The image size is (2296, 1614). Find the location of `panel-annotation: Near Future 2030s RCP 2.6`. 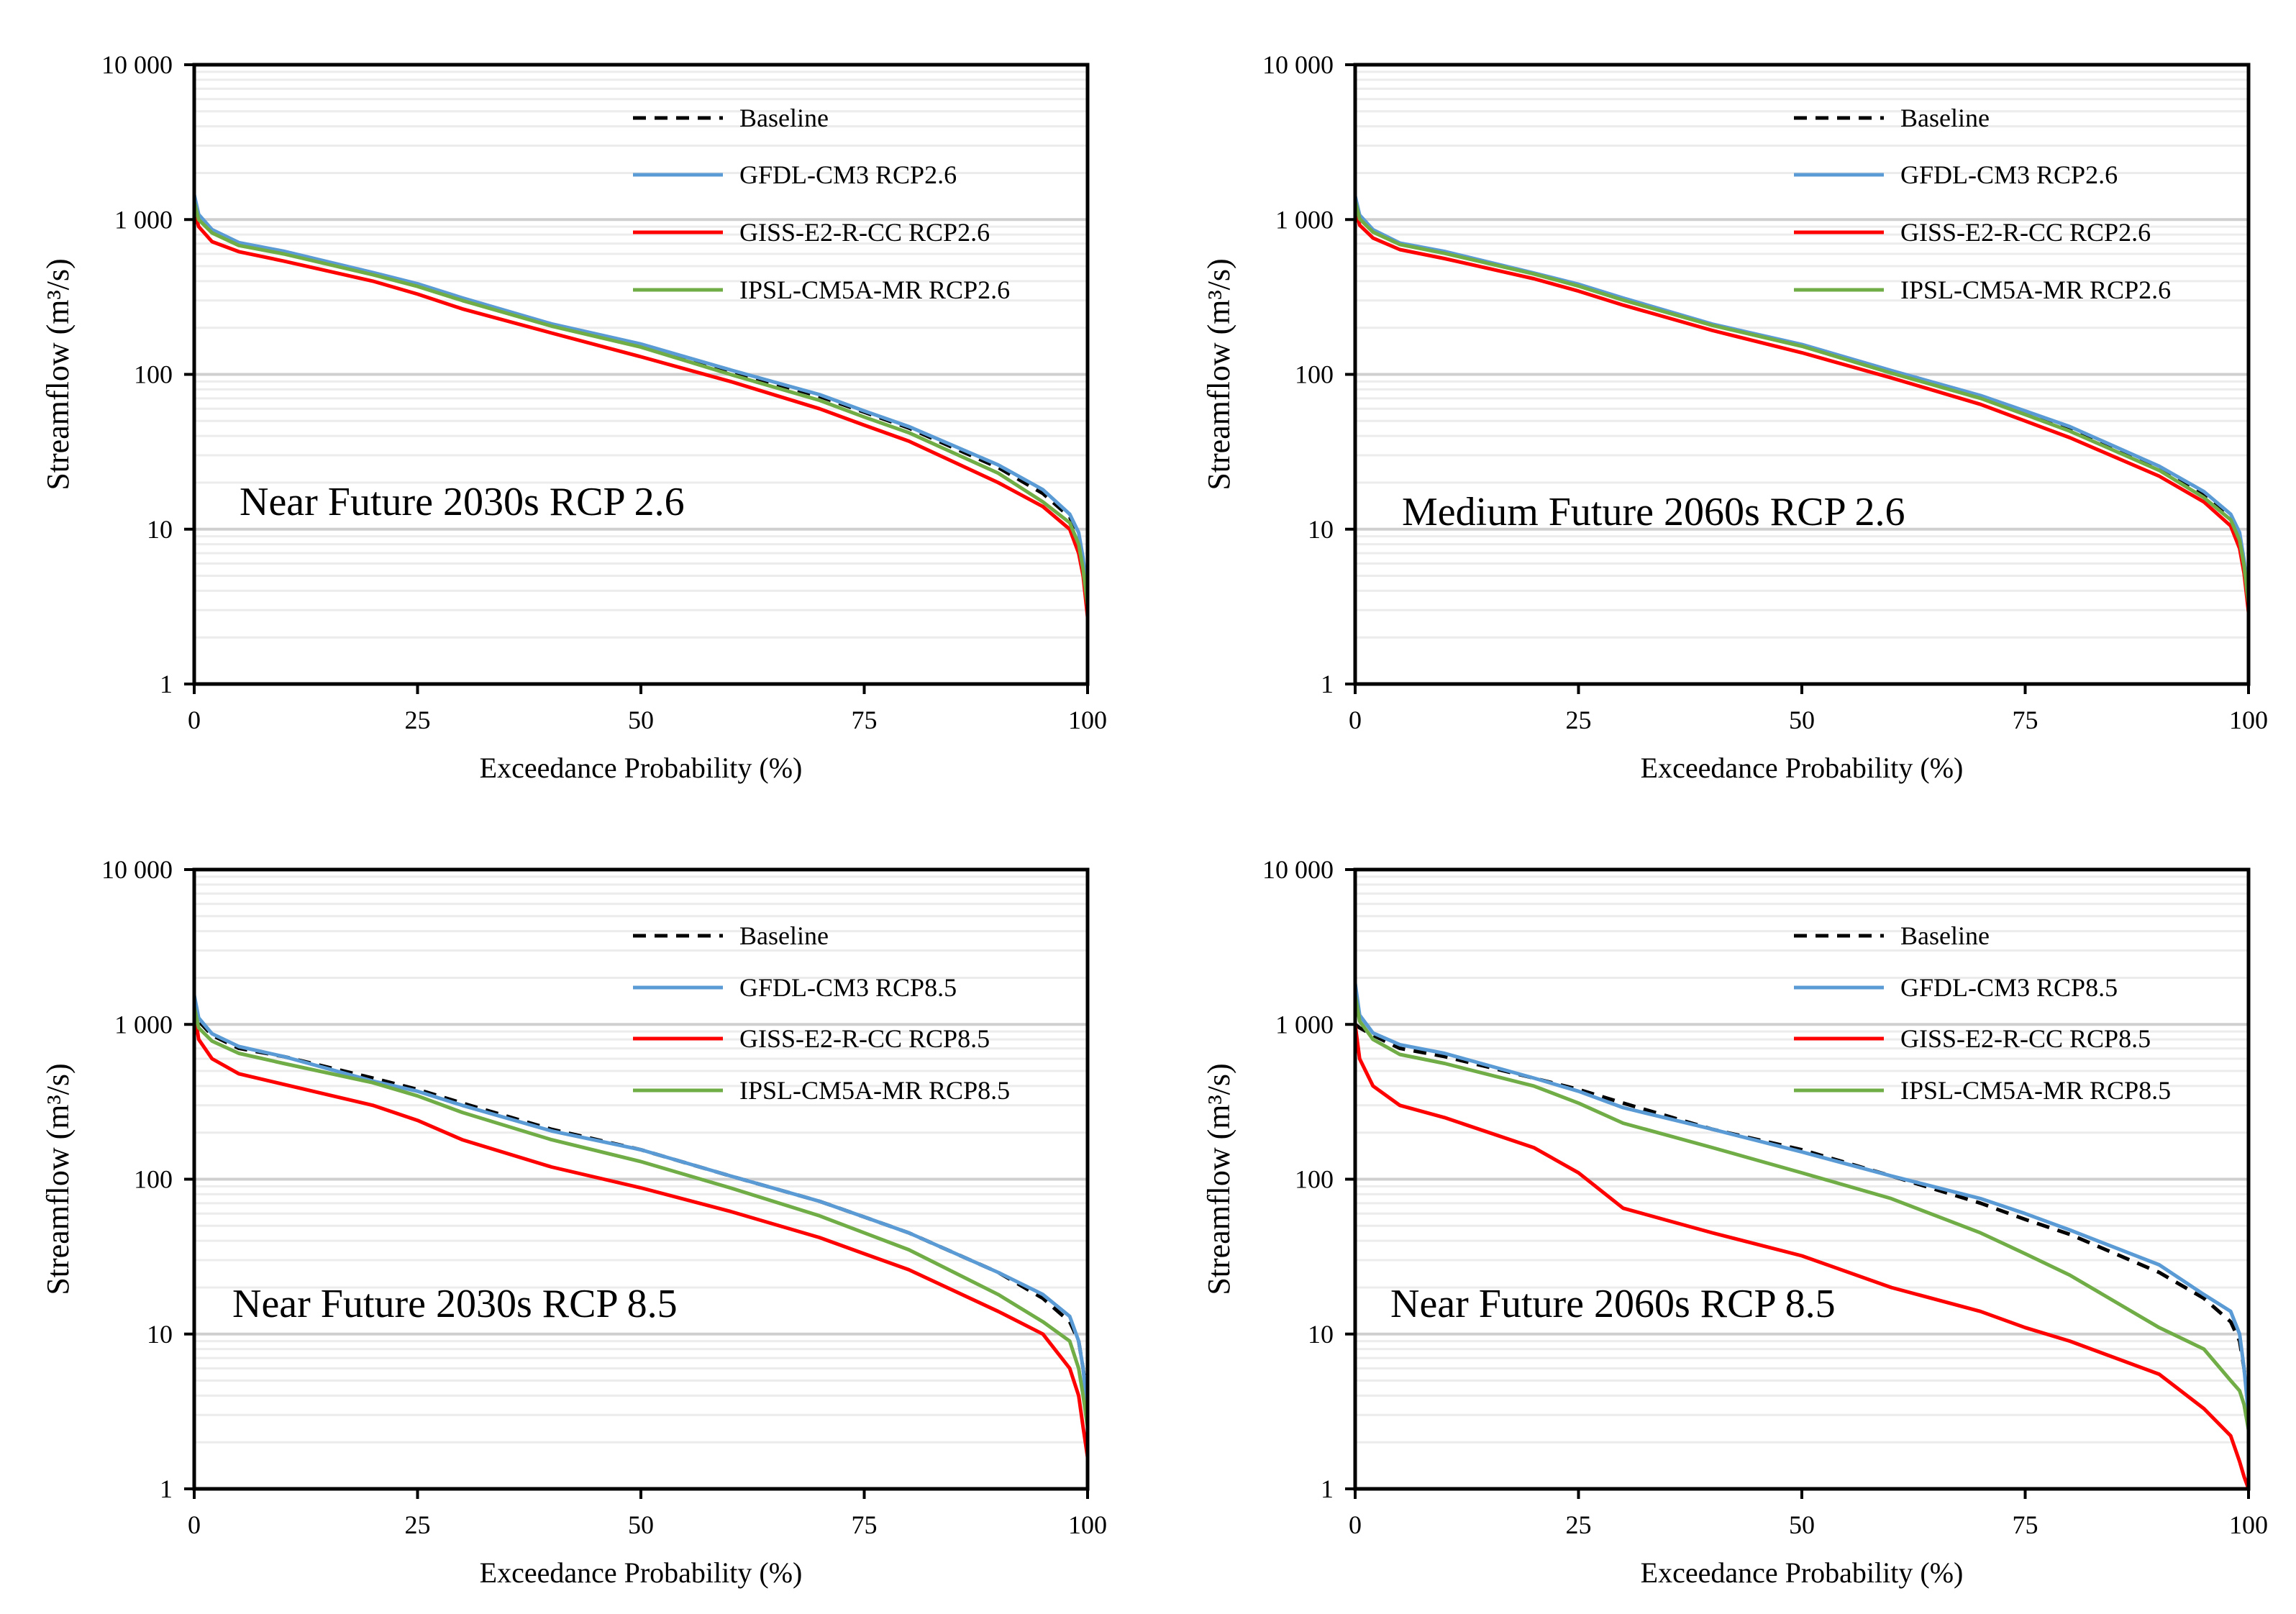

panel-annotation: Near Future 2030s RCP 2.6 is located at coordinates (462, 502).